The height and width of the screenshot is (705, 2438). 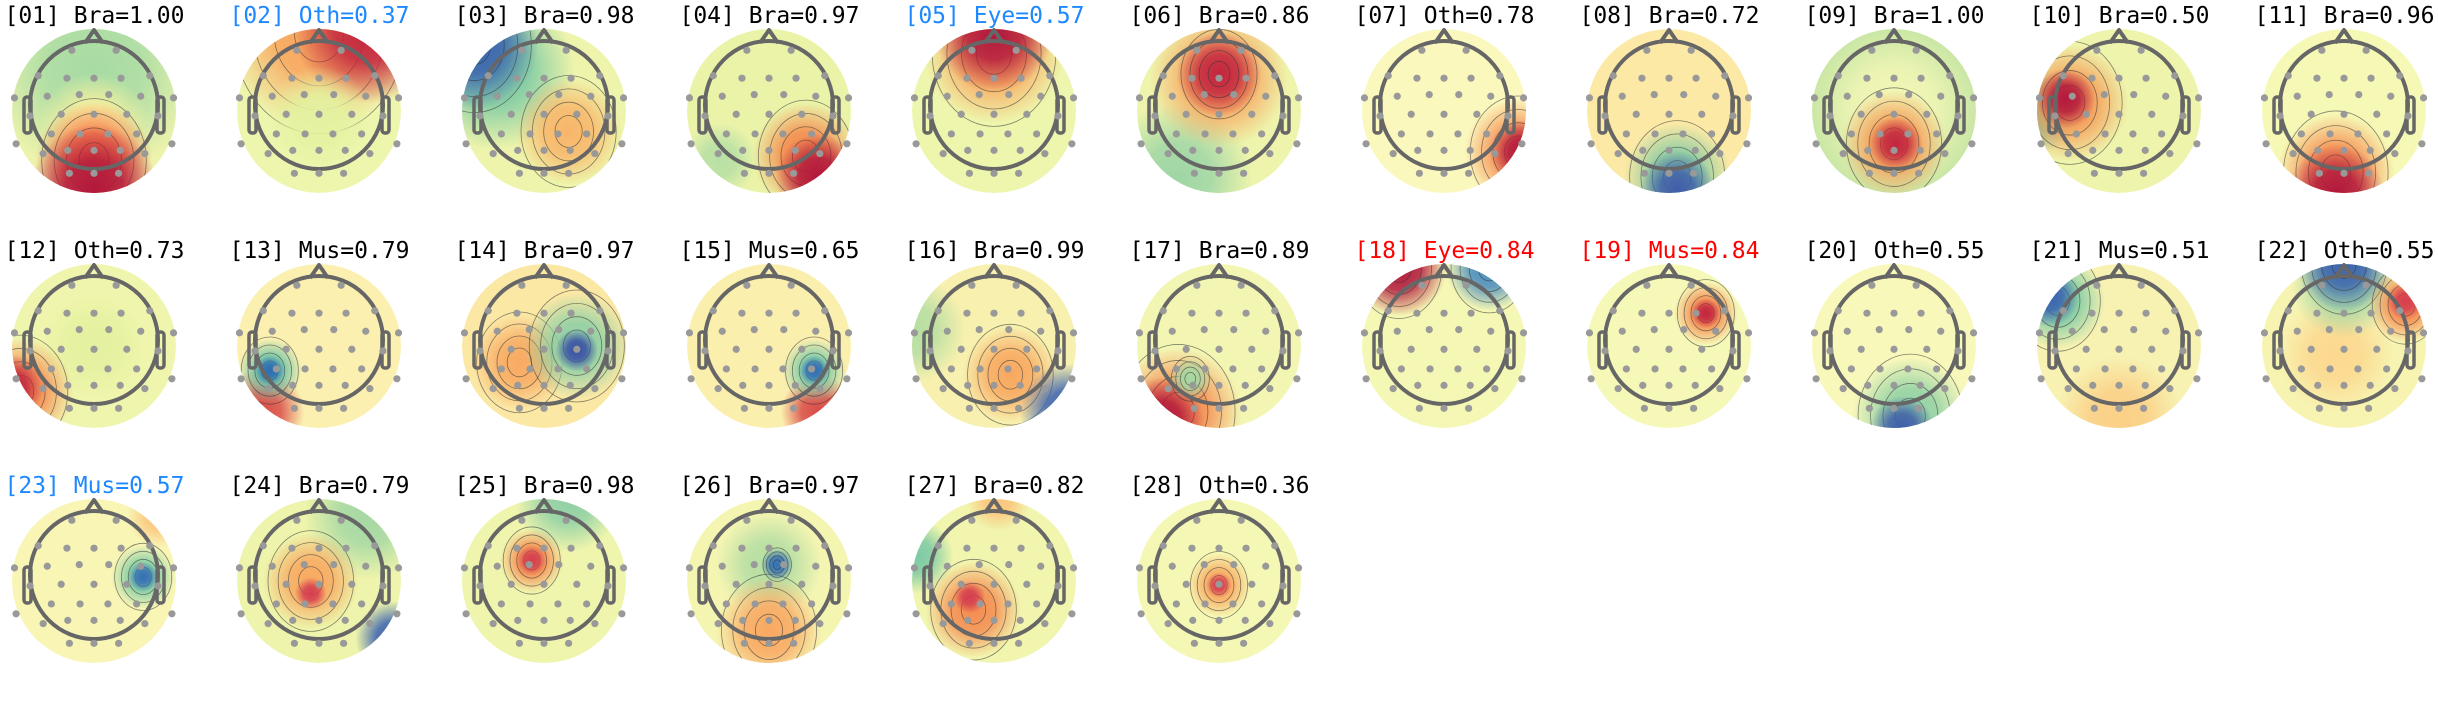 I want to click on component-cell: [17] Bra=0.89, so click(x=1239, y=352).